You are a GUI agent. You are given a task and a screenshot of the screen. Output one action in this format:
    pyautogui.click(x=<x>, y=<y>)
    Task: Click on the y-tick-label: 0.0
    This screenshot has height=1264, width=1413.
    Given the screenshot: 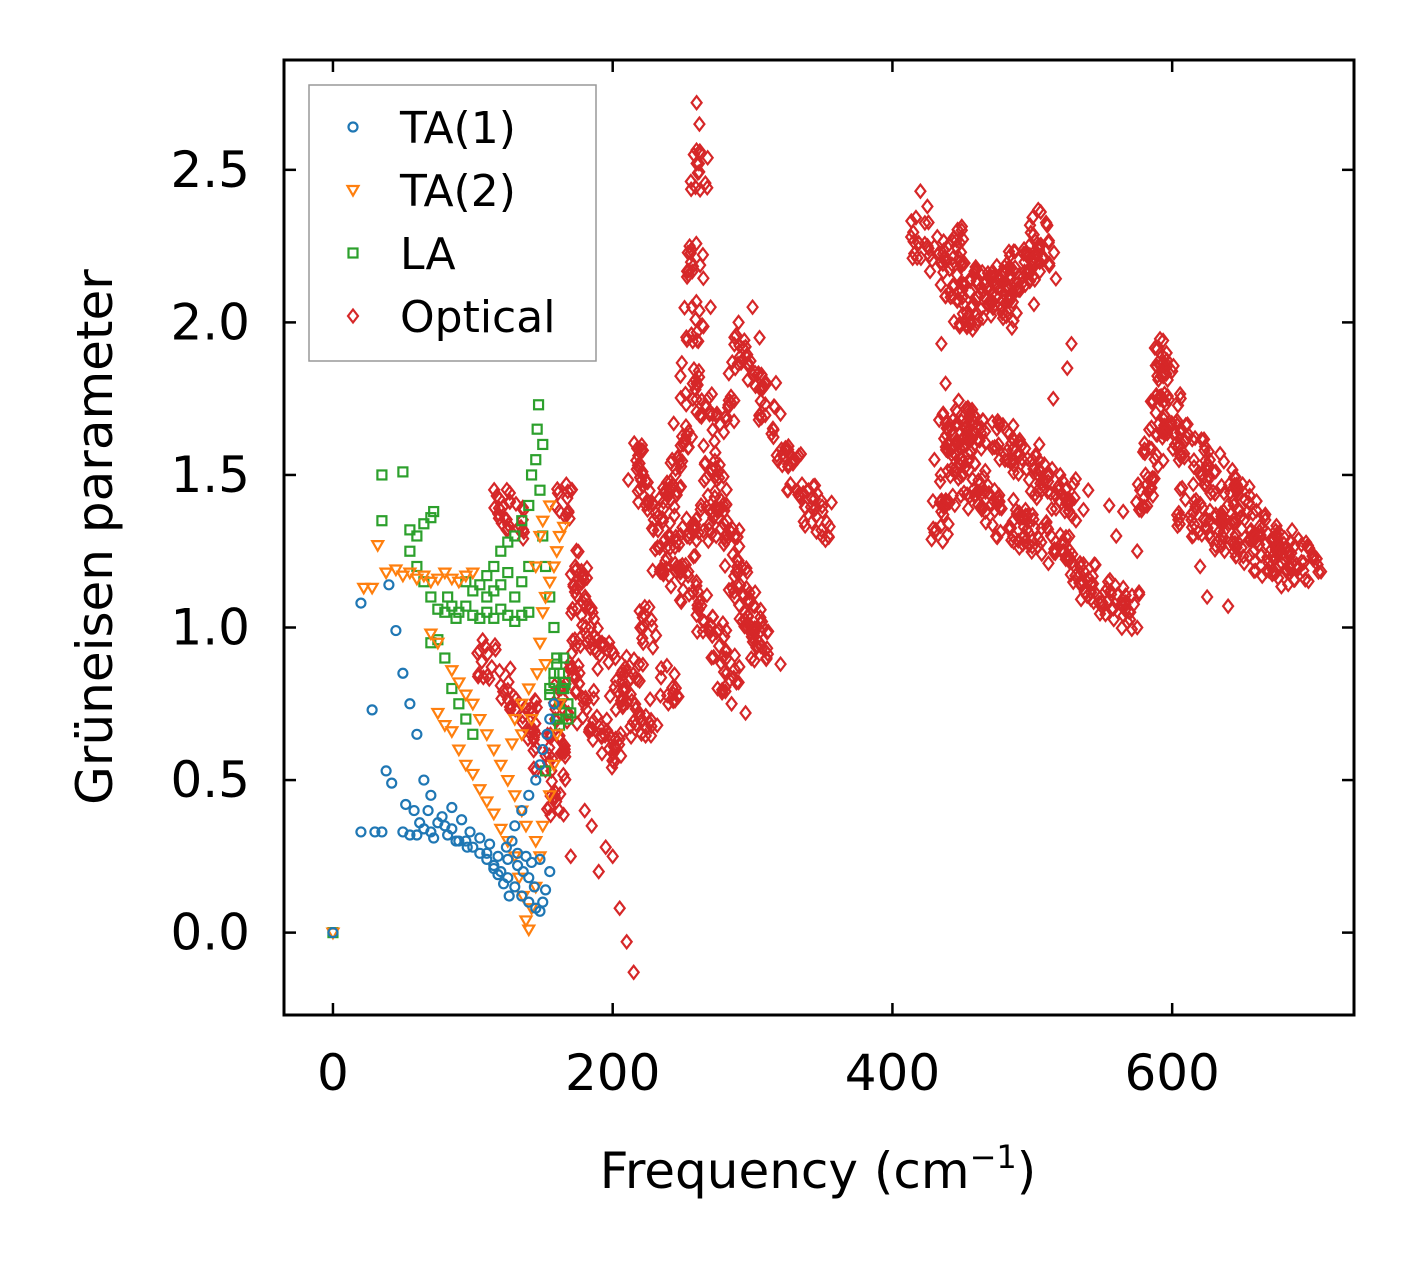 What is the action you would take?
    pyautogui.click(x=210, y=933)
    